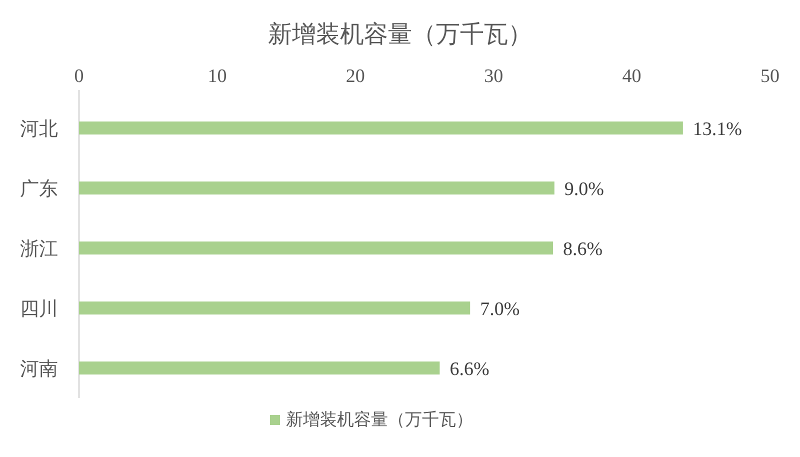  Describe the element at coordinates (770, 76) in the screenshot. I see `x-tick-label: 50` at that location.